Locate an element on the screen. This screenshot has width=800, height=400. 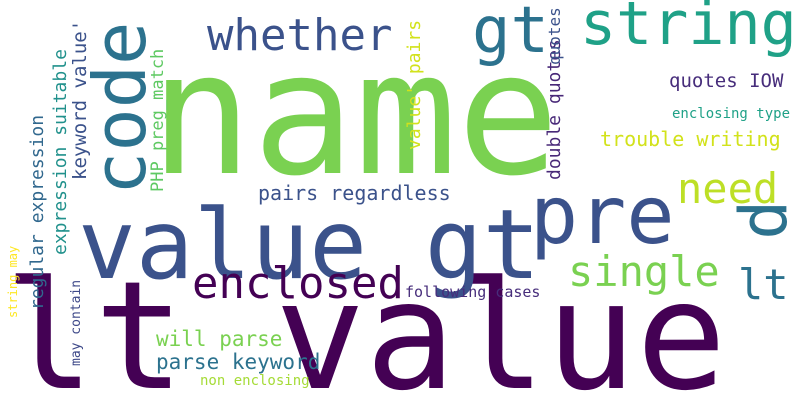
word-whether: whether is located at coordinates (299, 35).